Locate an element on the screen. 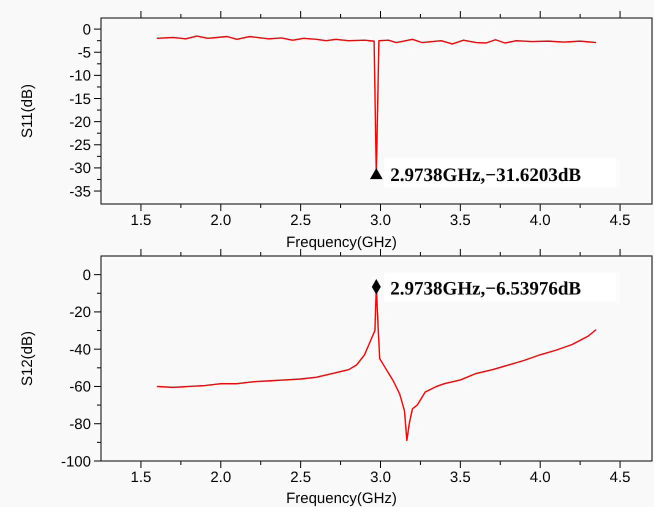 The width and height of the screenshot is (654, 507). y-tick-label: -15 is located at coordinates (80, 99).